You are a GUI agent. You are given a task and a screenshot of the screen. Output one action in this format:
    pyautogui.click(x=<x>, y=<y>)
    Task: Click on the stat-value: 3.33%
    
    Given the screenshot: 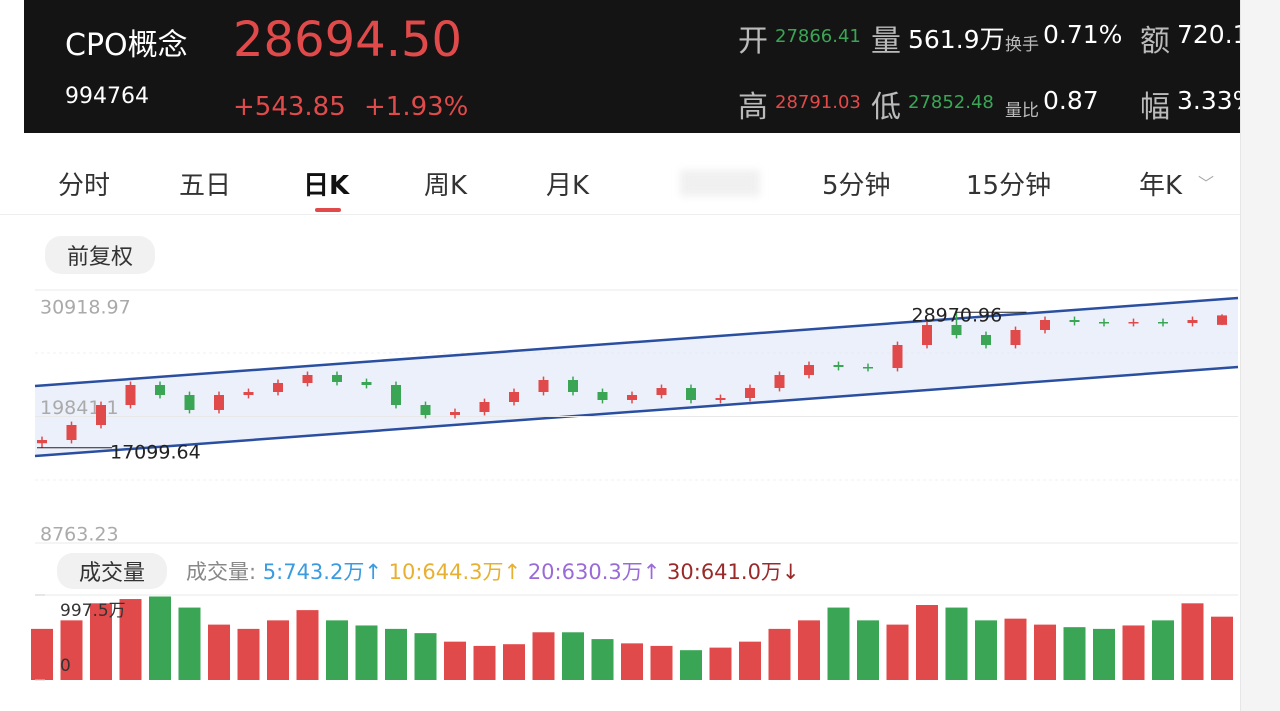 What is the action you would take?
    pyautogui.click(x=1208, y=100)
    